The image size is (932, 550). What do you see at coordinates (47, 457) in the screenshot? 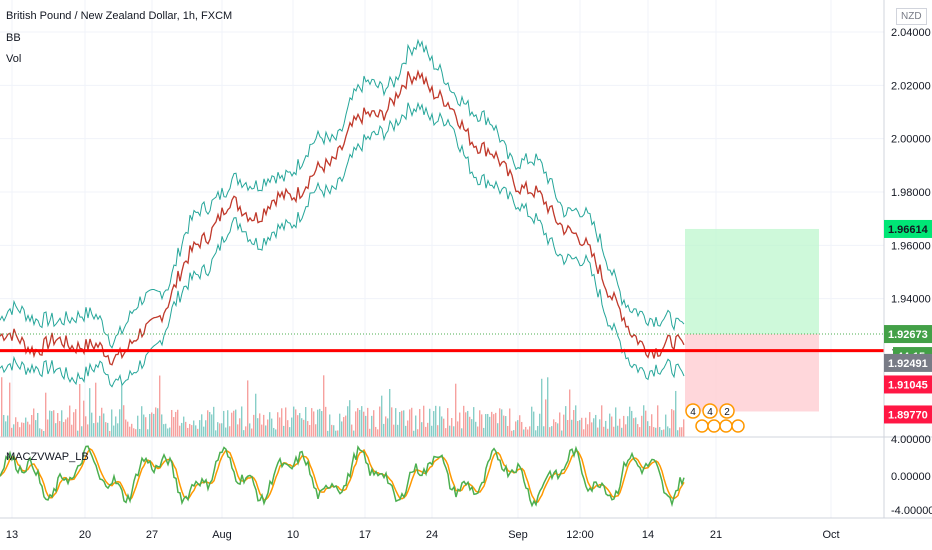
I see `subpane-title: MACZVWAP_LB` at bounding box center [47, 457].